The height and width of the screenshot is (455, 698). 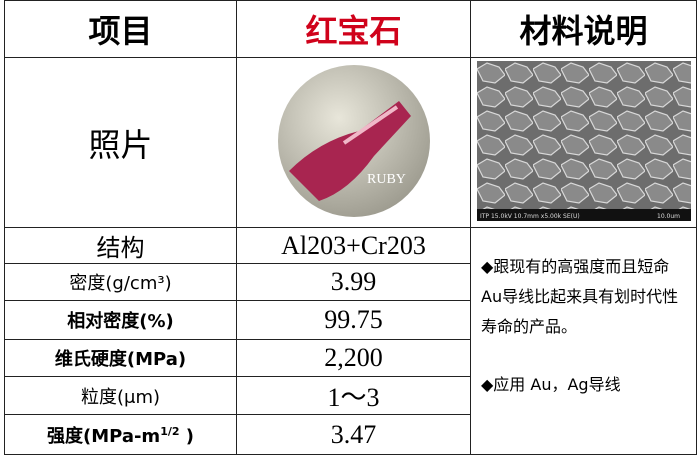 I want to click on sem-photo-cell: ITP 15.0kV 10.7mm x5.00k SE(U) 10.0um, so click(x=583, y=142).